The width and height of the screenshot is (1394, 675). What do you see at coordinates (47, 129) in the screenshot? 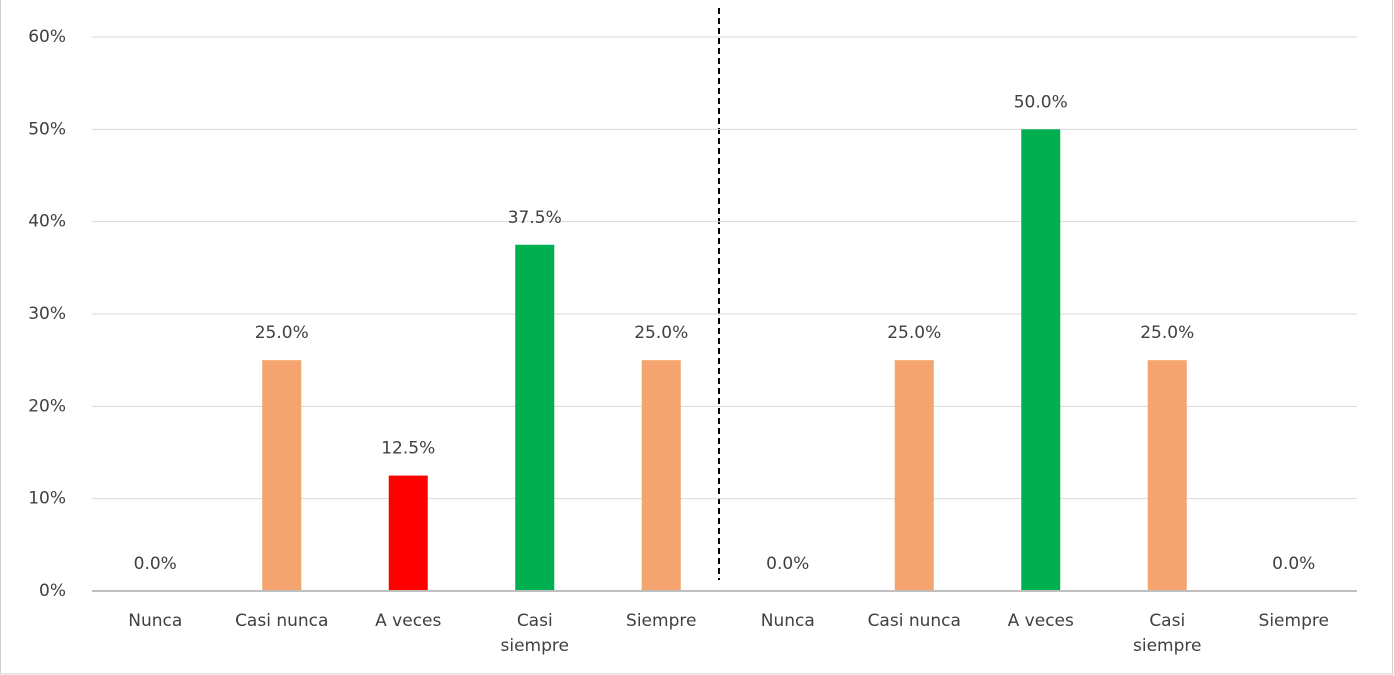
I see `y-tick-label: 50%` at bounding box center [47, 129].